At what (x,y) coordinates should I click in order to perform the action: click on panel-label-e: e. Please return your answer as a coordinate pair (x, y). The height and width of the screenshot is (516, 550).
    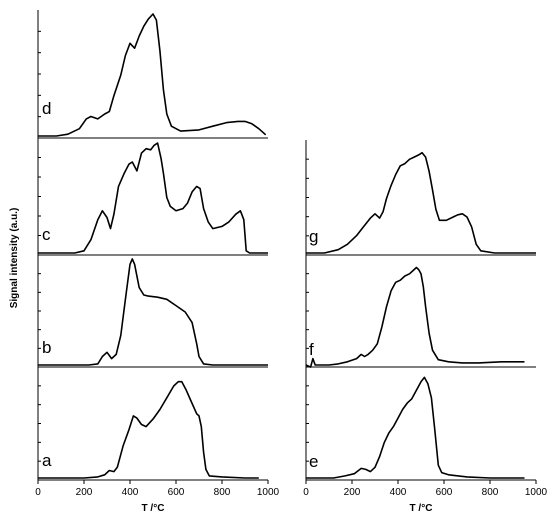
    Looking at the image, I should click on (313, 461).